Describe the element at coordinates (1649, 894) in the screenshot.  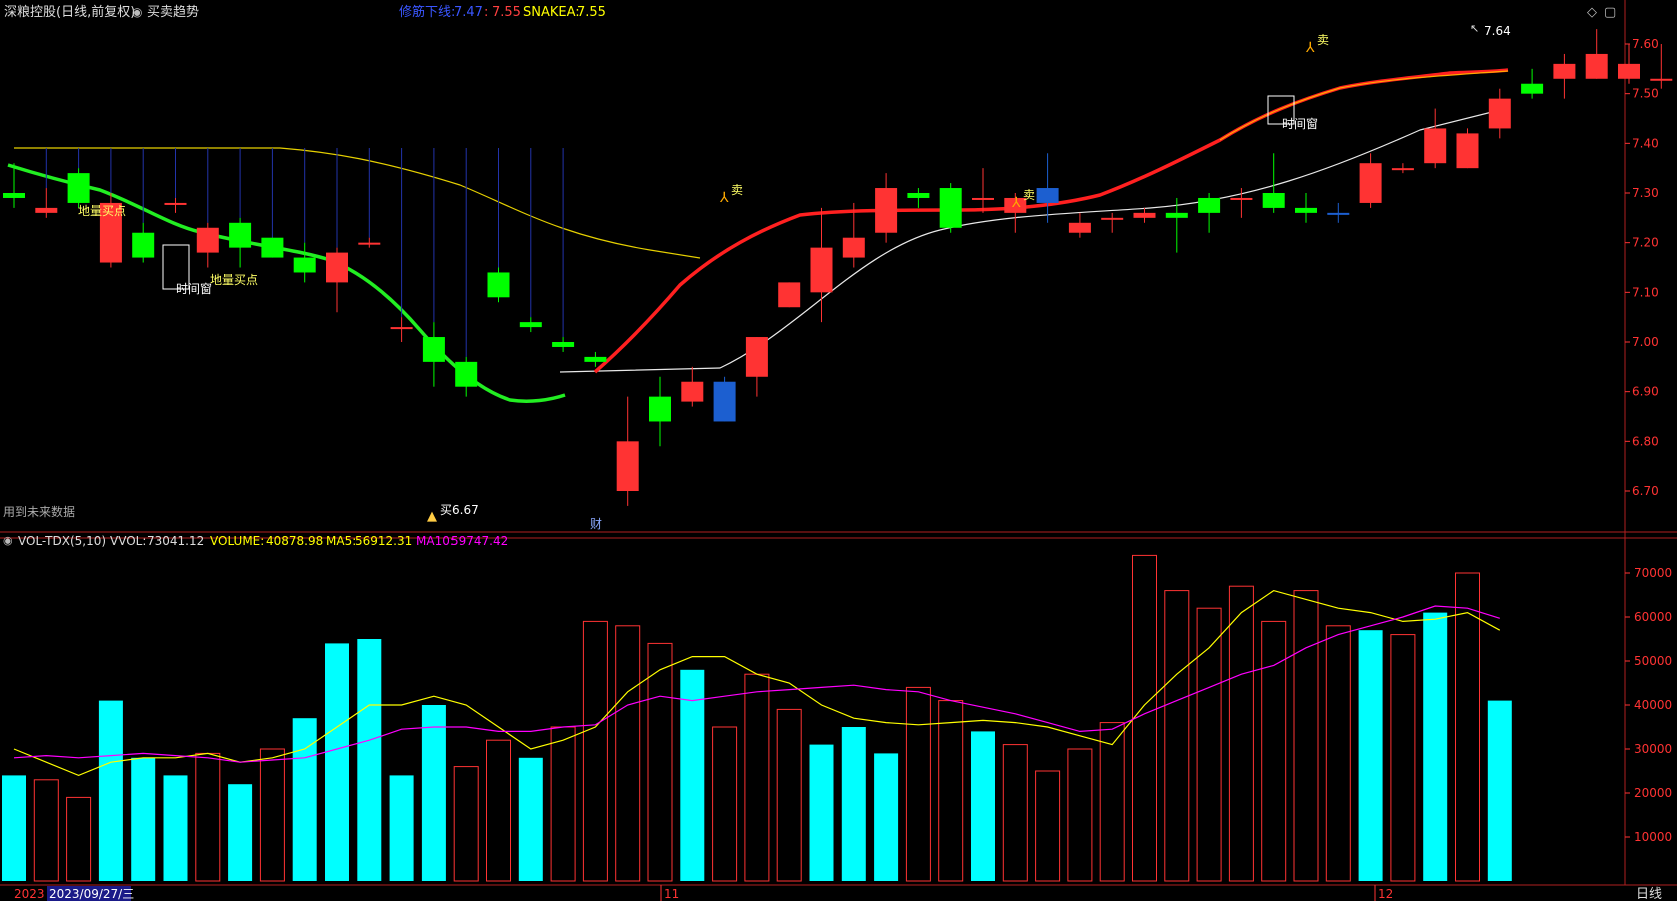
I see `period-button: 日线` at that location.